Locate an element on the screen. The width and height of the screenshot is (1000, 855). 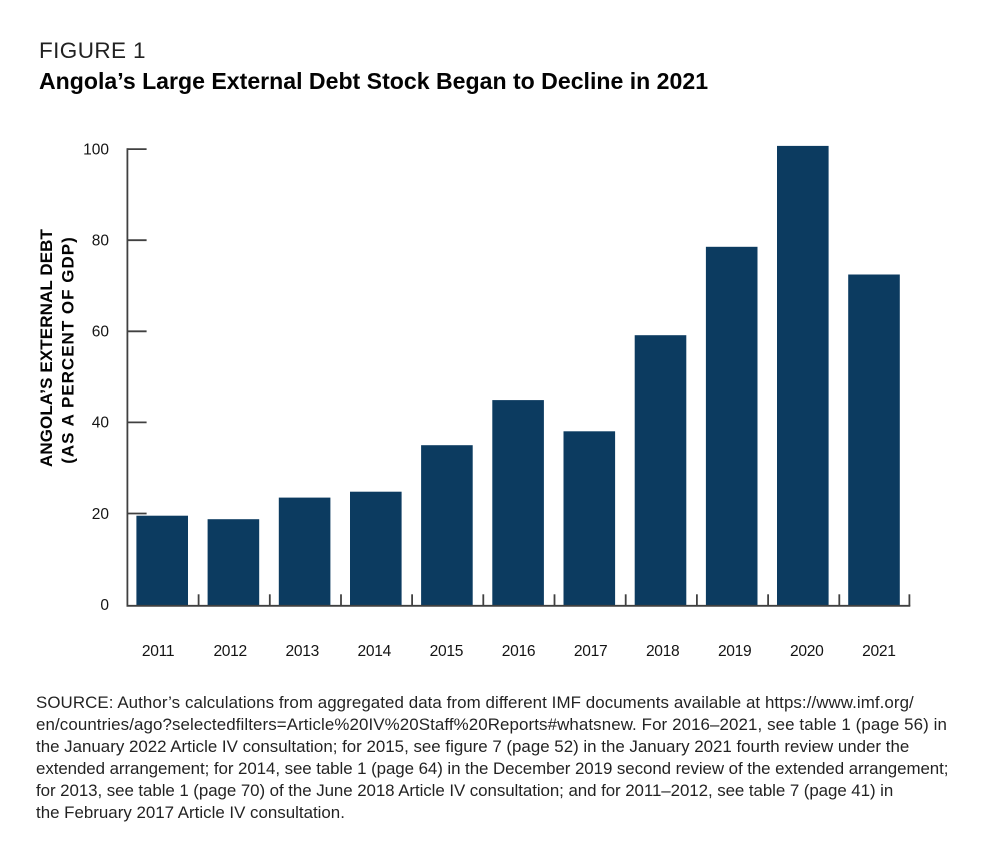
svg-text: 60 is located at coordinates (101, 332).